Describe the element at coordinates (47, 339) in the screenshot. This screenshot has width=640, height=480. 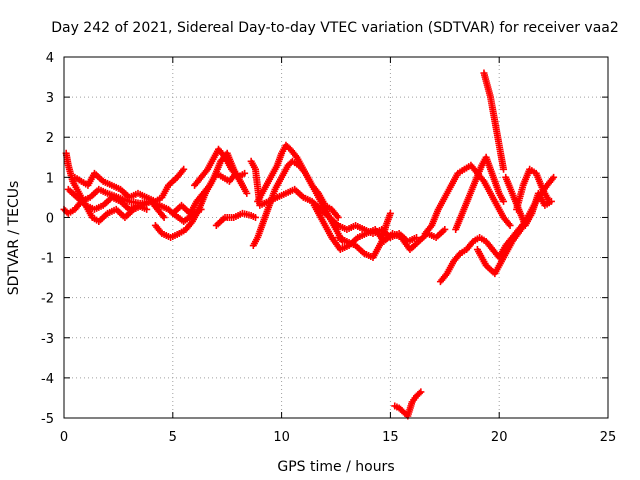
I see `y-tick-label: -3` at that location.